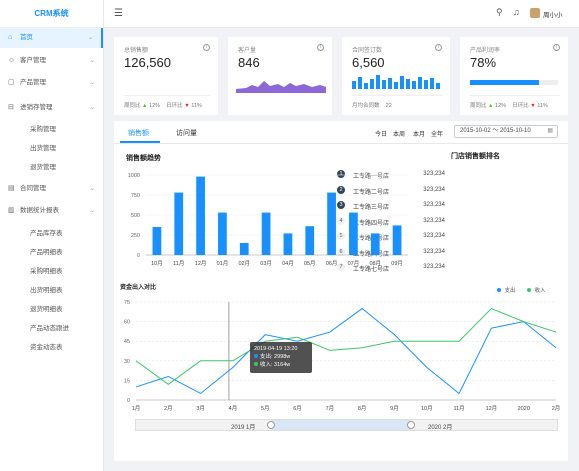 The height and width of the screenshot is (471, 579). I want to click on box-icon: ▢, so click(11, 82).